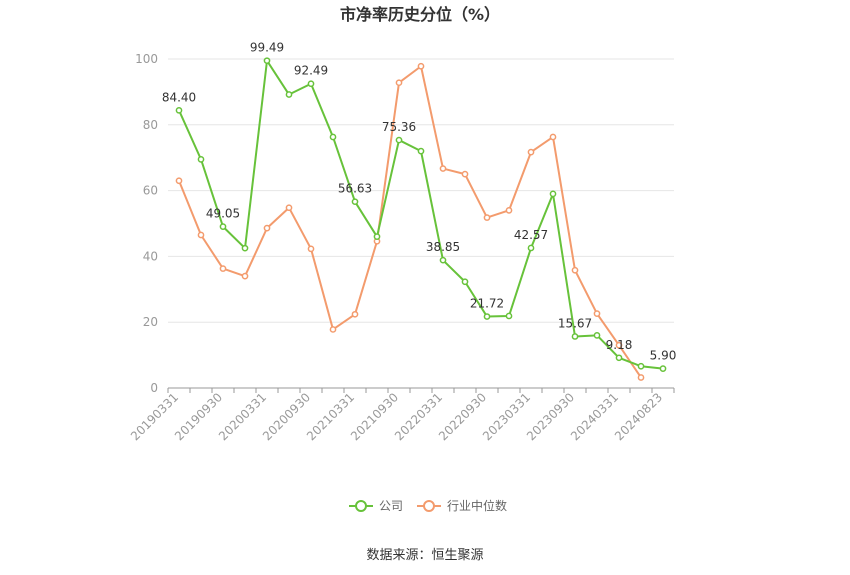  What do you see at coordinates (399, 127) in the screenshot?
I see `data-label: 75.36` at bounding box center [399, 127].